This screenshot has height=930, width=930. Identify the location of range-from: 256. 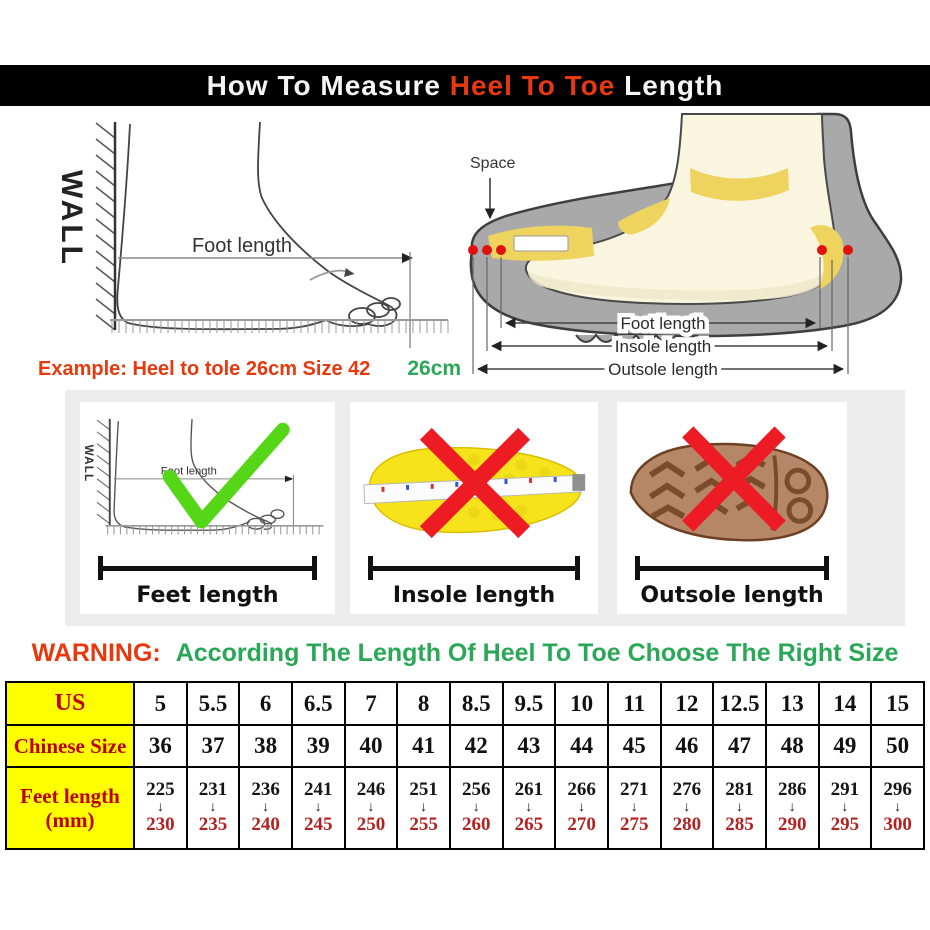
(476, 790).